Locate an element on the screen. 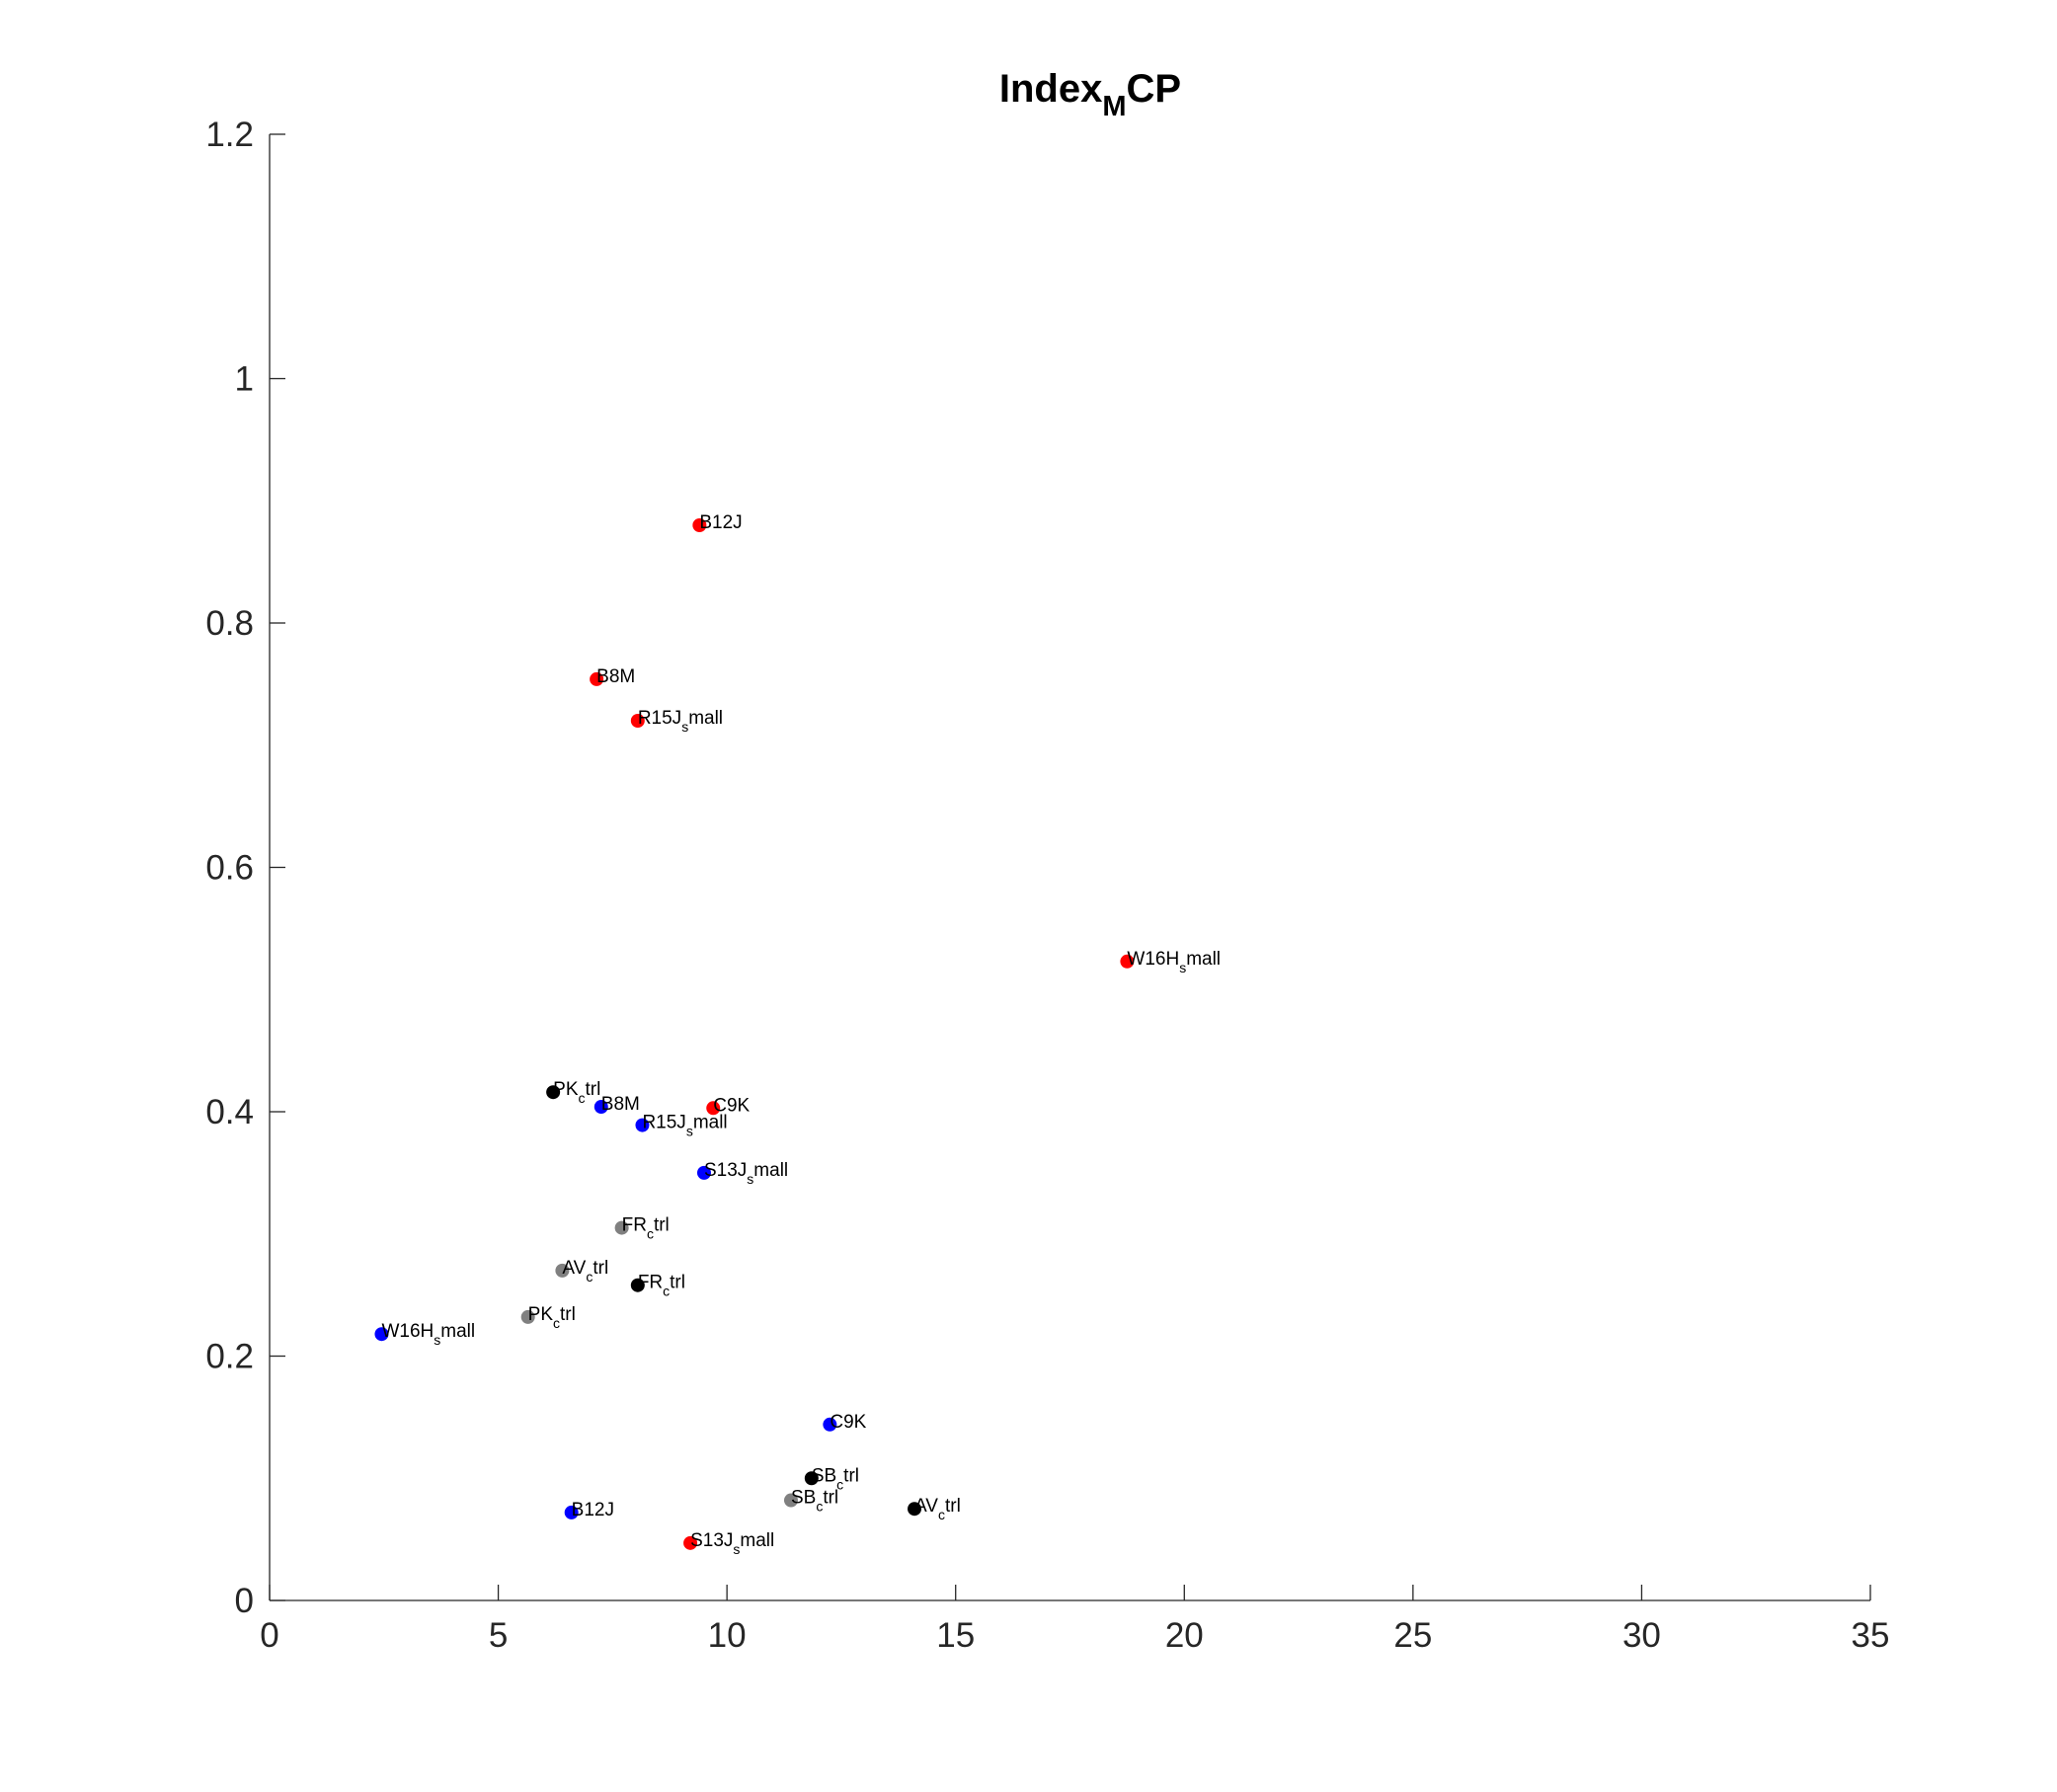 This screenshot has width=2057, height=1792. x-tick-label: 20 is located at coordinates (1184, 1635).